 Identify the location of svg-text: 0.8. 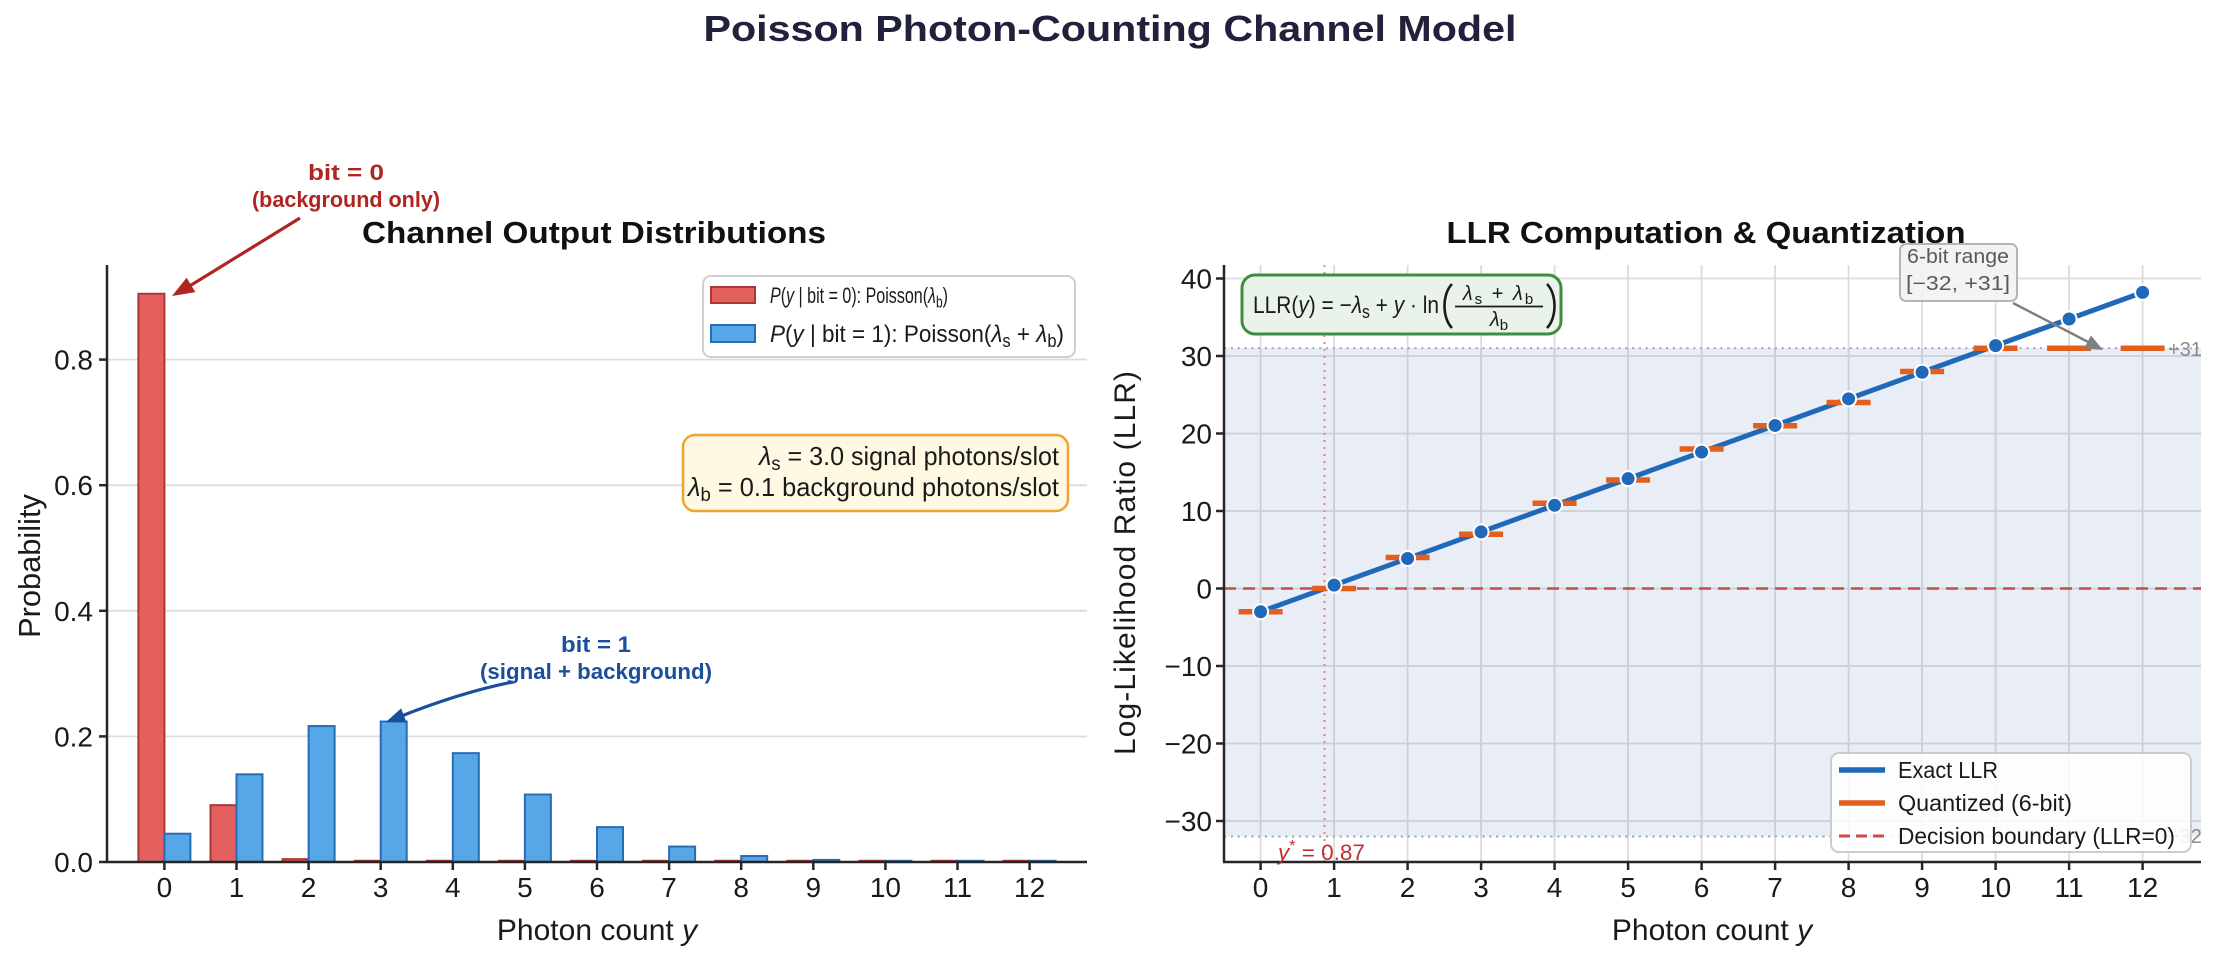
(73, 360).